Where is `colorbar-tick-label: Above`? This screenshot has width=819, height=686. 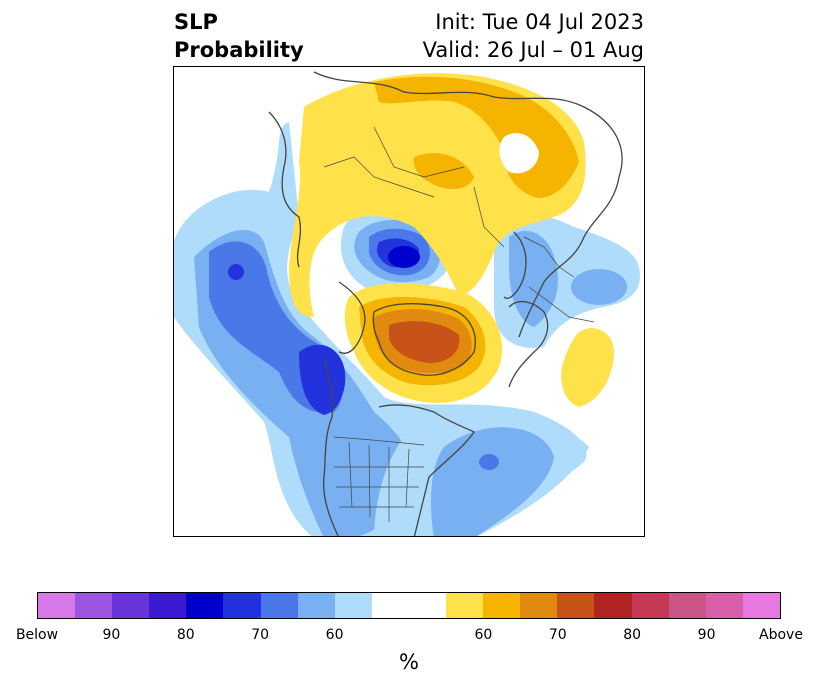
colorbar-tick-label: Above is located at coordinates (781, 635).